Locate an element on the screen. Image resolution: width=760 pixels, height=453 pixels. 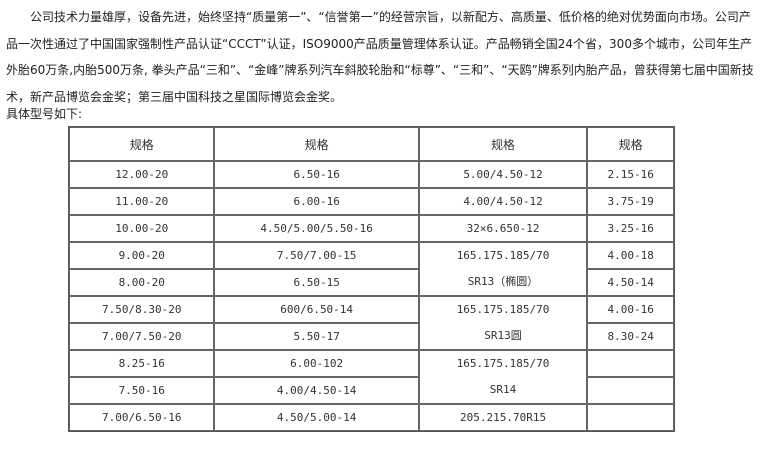
table-header-row: 规格 规格 规格 规格 is located at coordinates (371, 144).